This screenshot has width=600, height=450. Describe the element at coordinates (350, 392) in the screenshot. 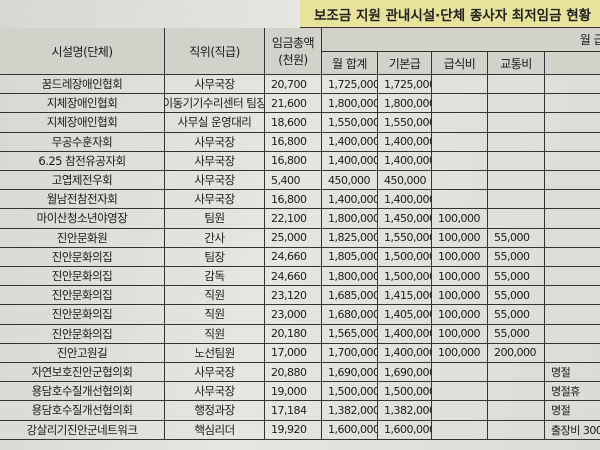

I see `table-cell: 1,500,000` at that location.